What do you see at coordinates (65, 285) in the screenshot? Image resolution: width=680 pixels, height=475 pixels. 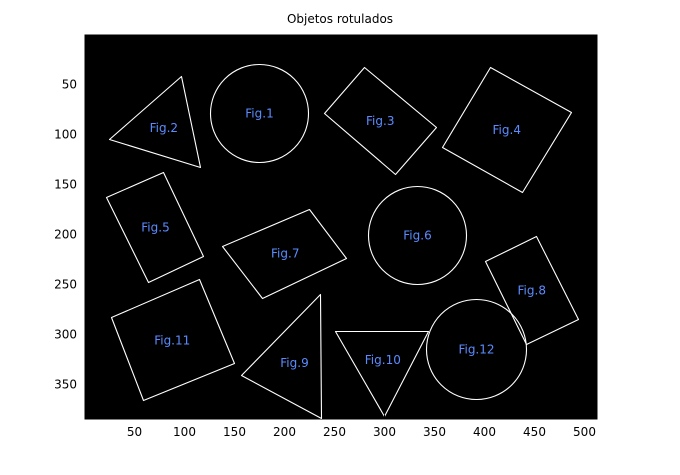 I see `y-tick-label: 250` at bounding box center [65, 285].